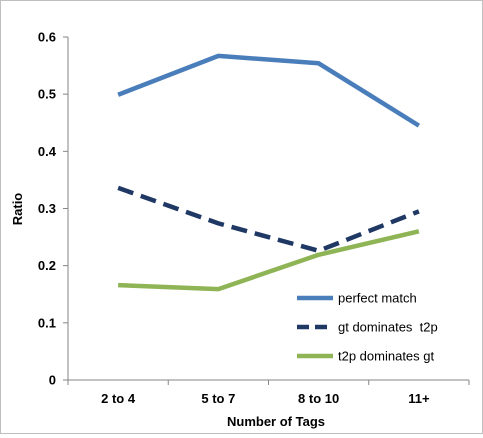  I want to click on x-tick-label: 2 to 4, so click(118, 398).